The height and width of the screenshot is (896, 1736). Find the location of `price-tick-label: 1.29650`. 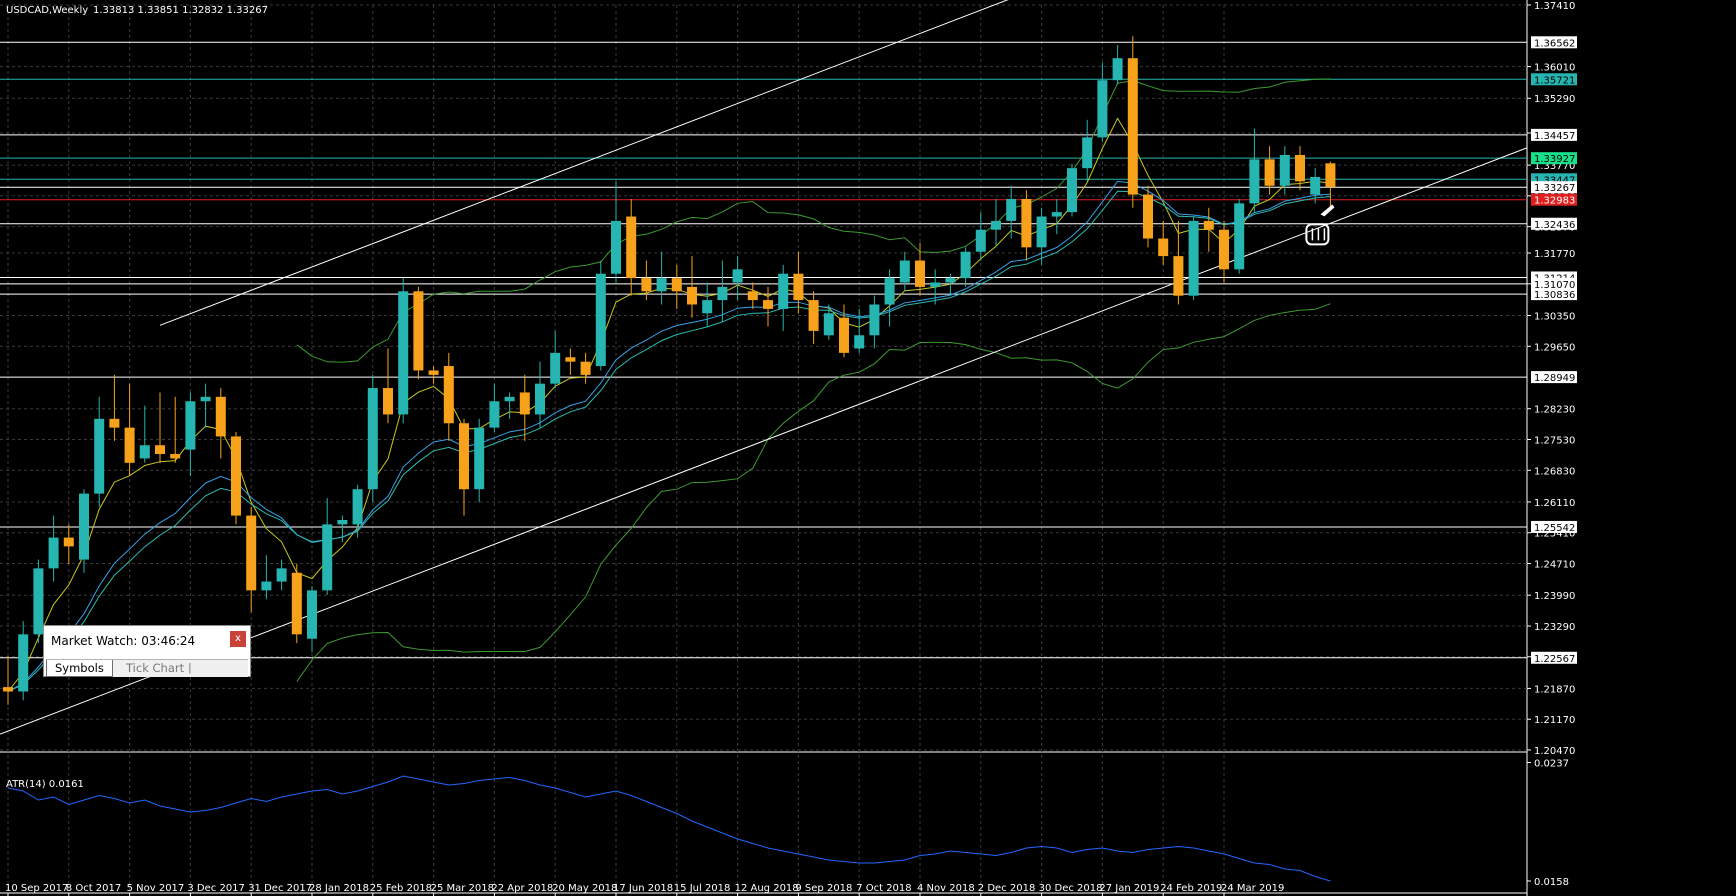

price-tick-label: 1.29650 is located at coordinates (1554, 347).